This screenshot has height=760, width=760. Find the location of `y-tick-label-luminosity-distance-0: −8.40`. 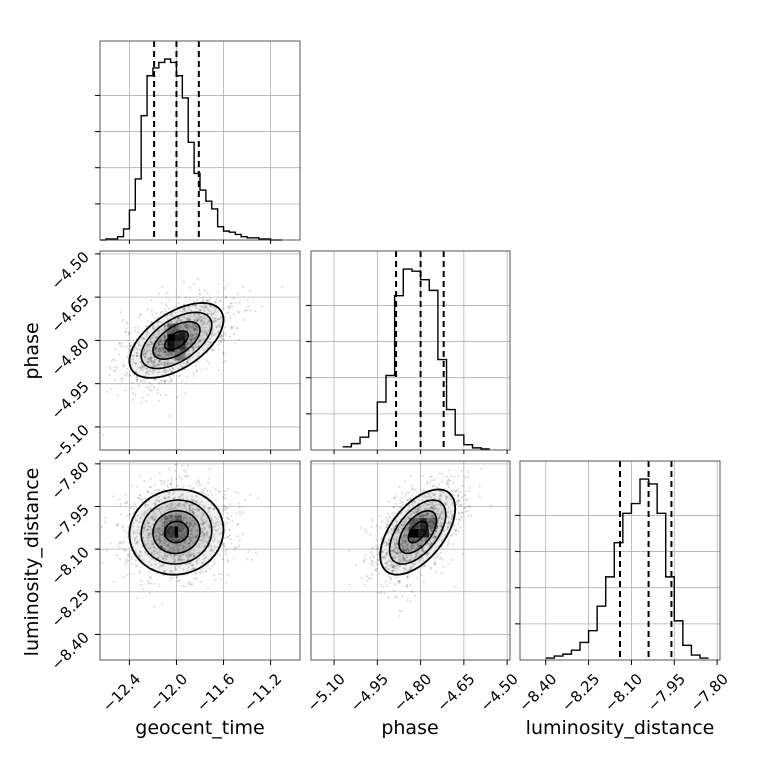

y-tick-label-luminosity-distance-0: −8.40 is located at coordinates (70, 651).